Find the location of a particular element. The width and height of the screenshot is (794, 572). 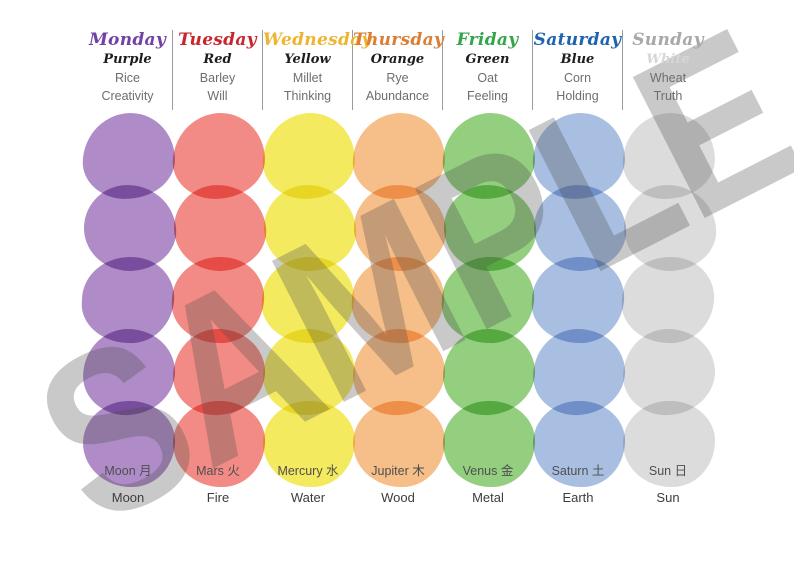

day-column-header: Friday Green Oat Feeling is located at coordinates (488, 70).